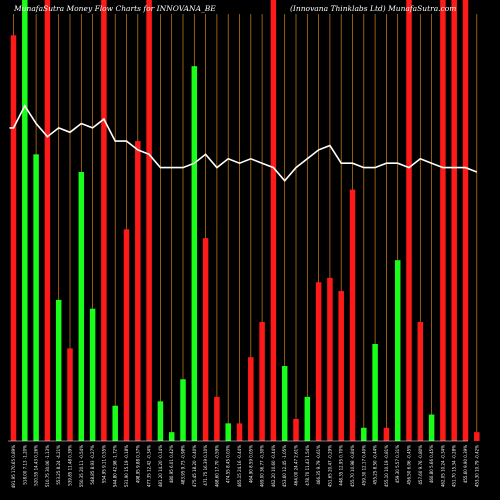  What do you see at coordinates (329, 466) in the screenshot?
I see `x-tick-label: 451.65 20.47 -0.29%` at bounding box center [329, 466].